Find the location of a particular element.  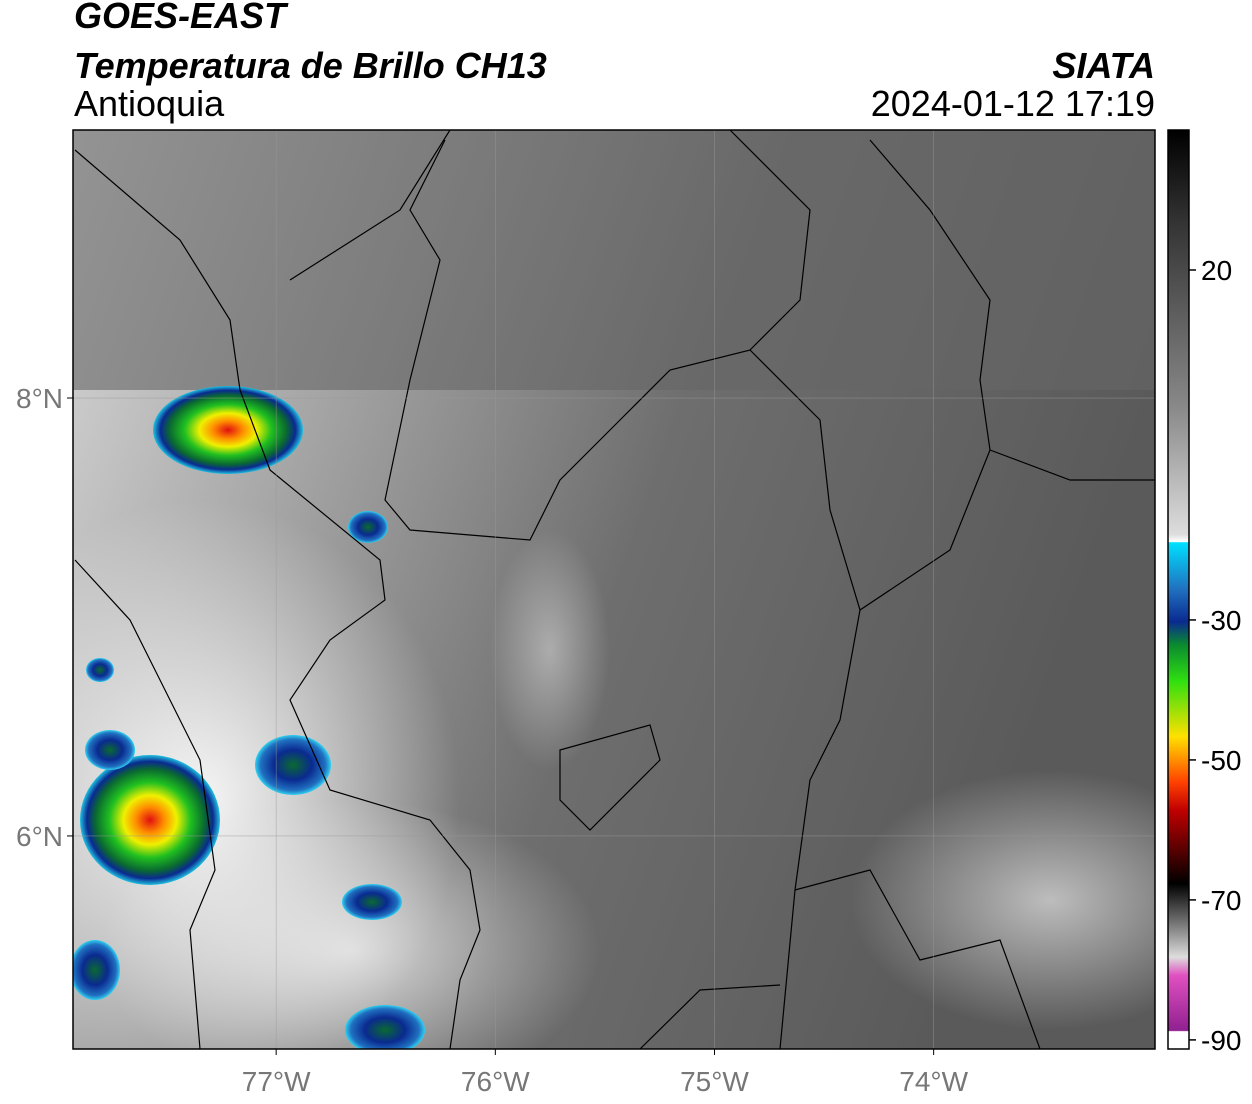

colorbar is located at coordinates (1178, 589).